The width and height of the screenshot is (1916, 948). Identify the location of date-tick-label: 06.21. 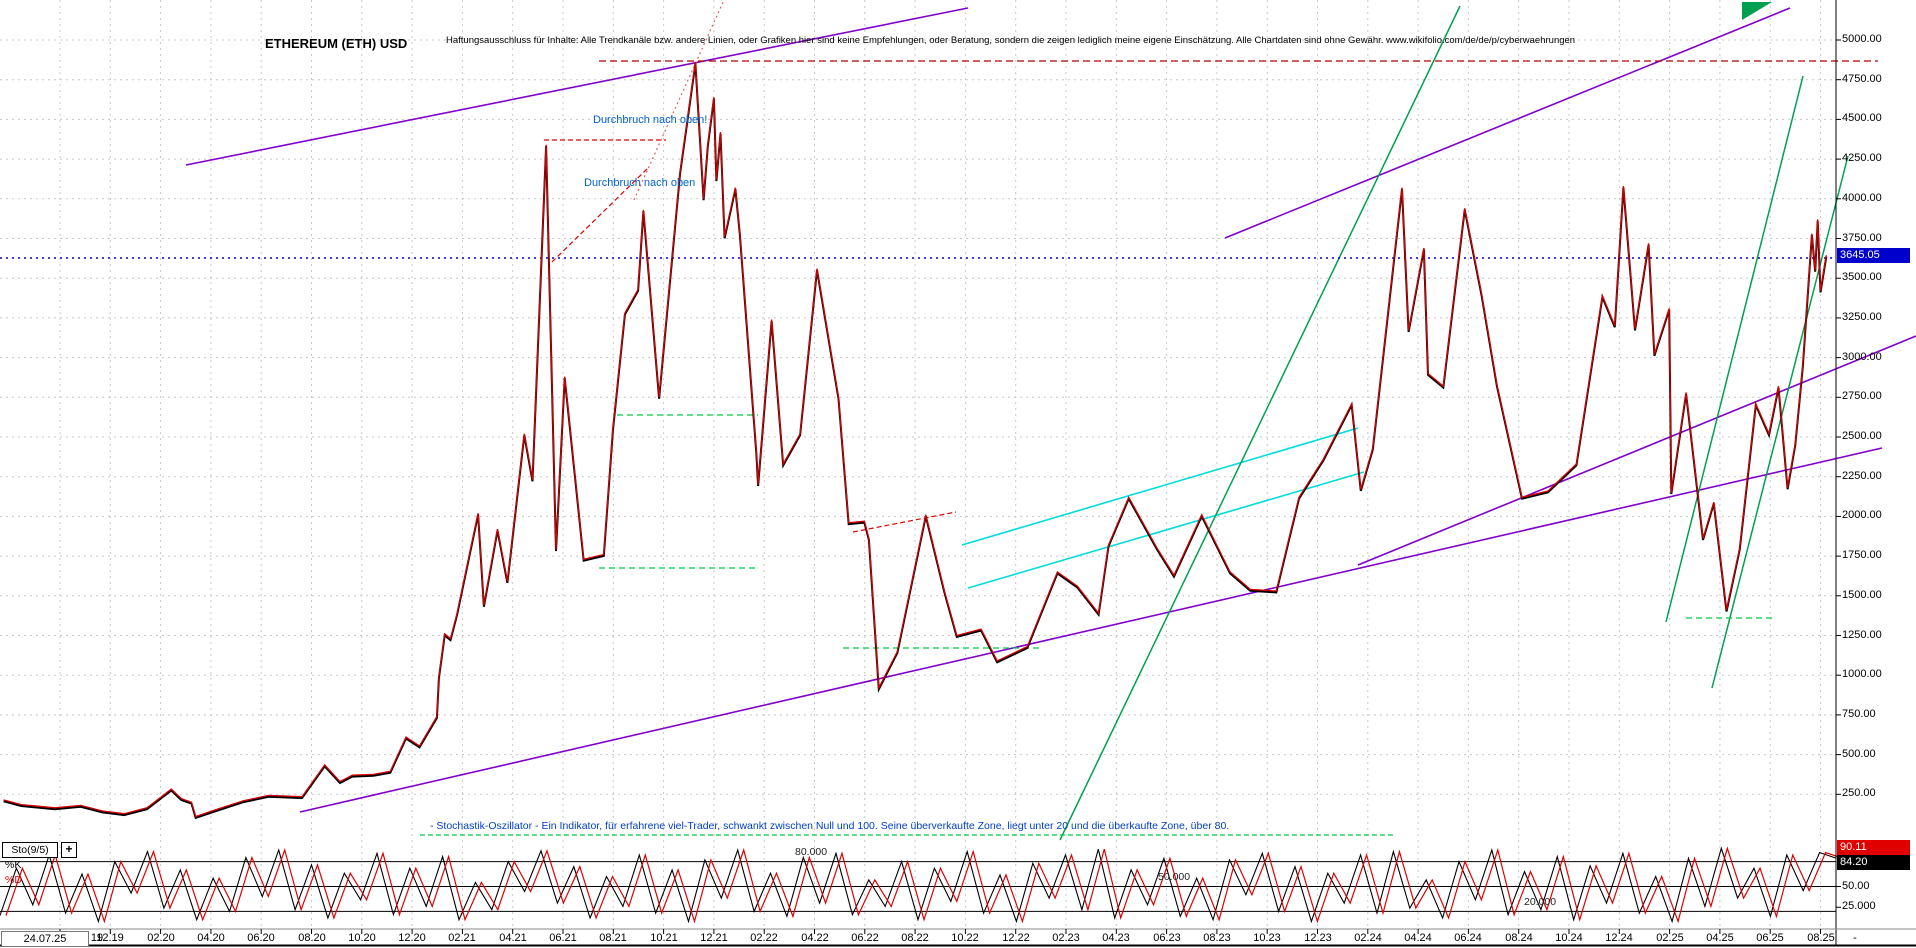
(563, 938).